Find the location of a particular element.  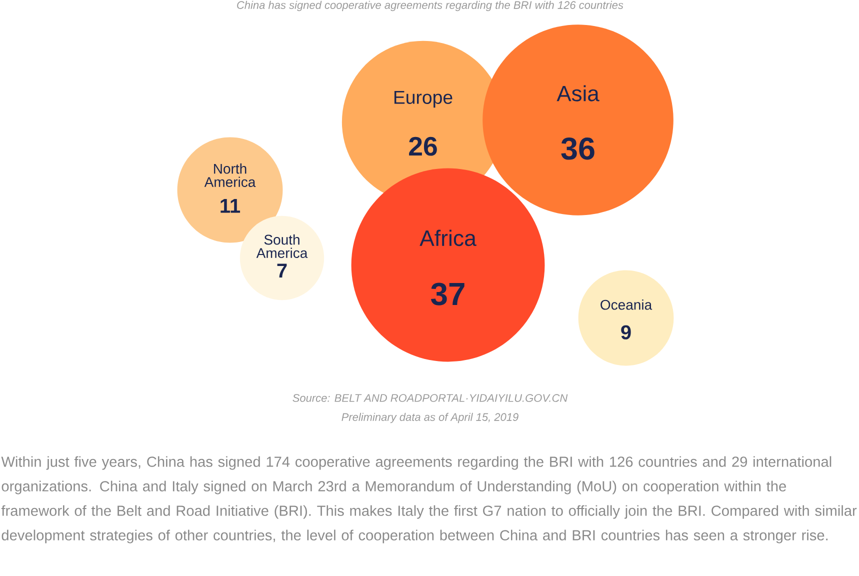

data-label: 36 is located at coordinates (577, 148).